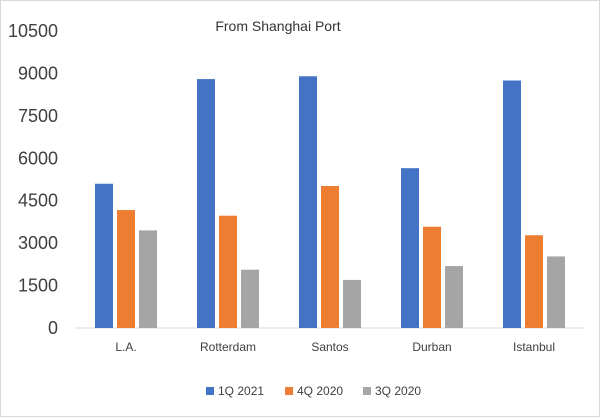 This screenshot has width=600, height=417. What do you see at coordinates (38, 243) in the screenshot?
I see `y-tick-label: 3000` at bounding box center [38, 243].